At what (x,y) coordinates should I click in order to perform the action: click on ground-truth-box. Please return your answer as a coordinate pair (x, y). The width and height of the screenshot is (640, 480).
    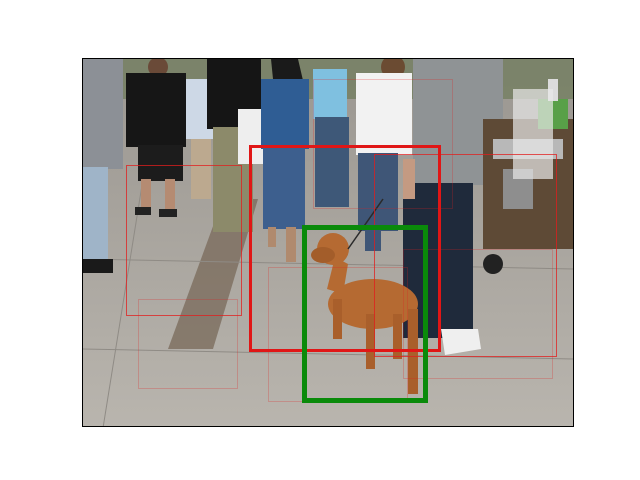
    Looking at the image, I should click on (365, 314).